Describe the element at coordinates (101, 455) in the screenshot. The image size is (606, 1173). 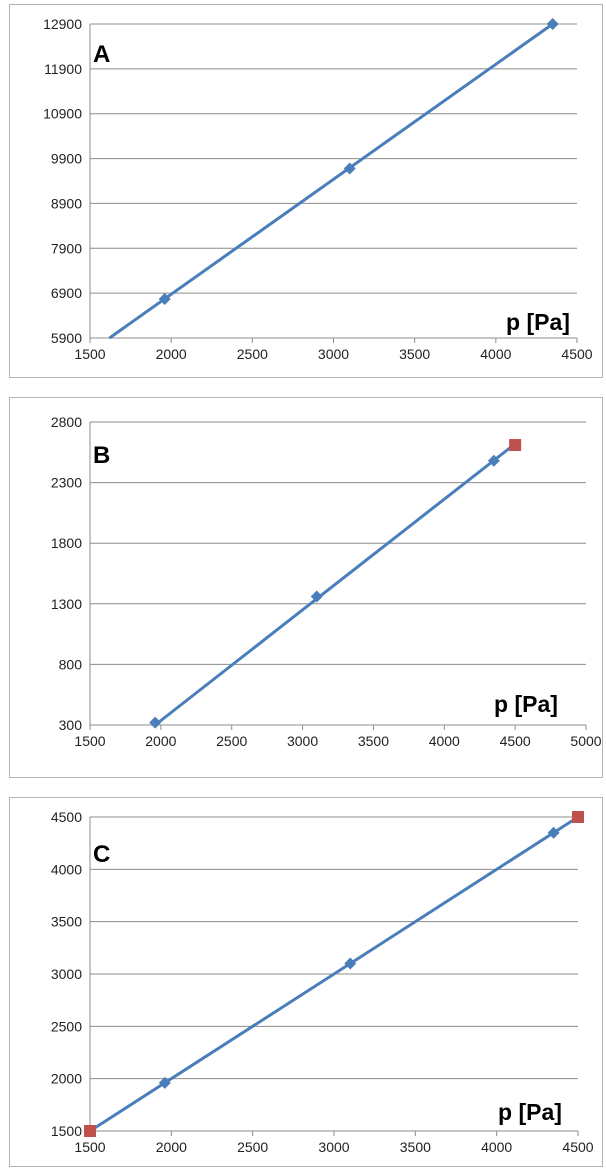
I see `panel-letter: B` at that location.